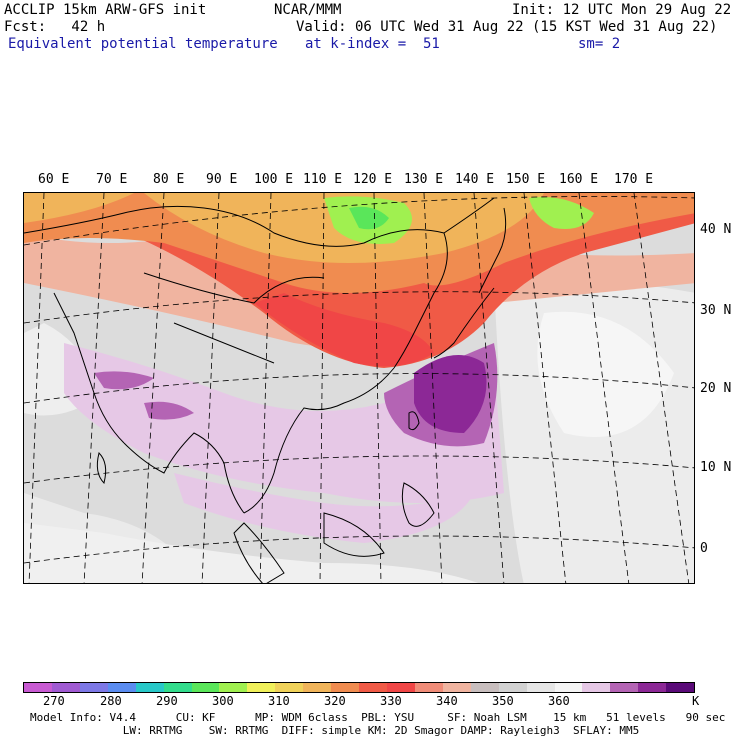 This screenshot has width=740, height=740. I want to click on colorbar-tick-label: 360, so click(559, 701).